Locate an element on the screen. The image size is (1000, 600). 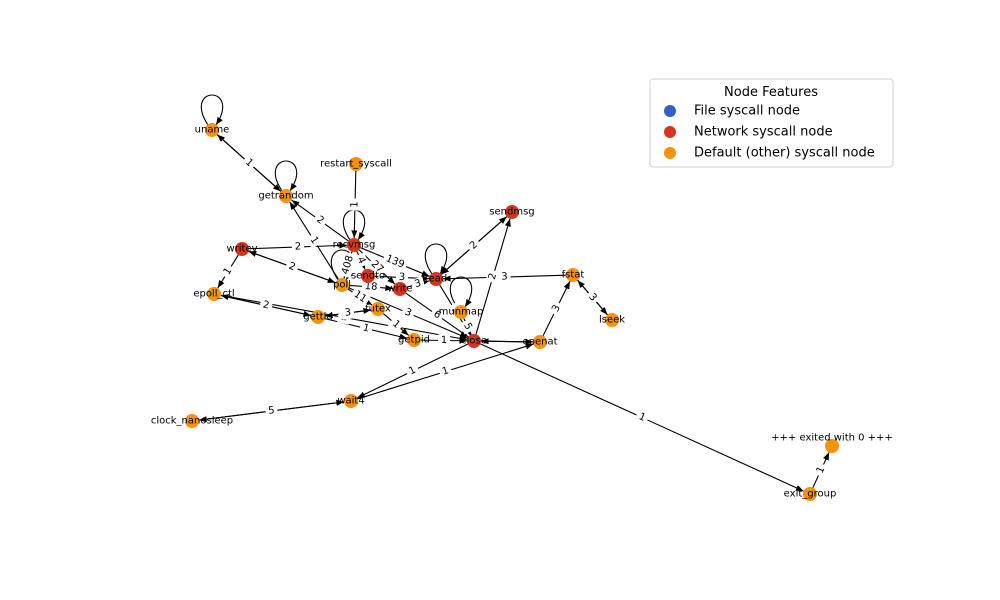
node-label-exited: +++ exited with 0 +++ is located at coordinates (832, 438).